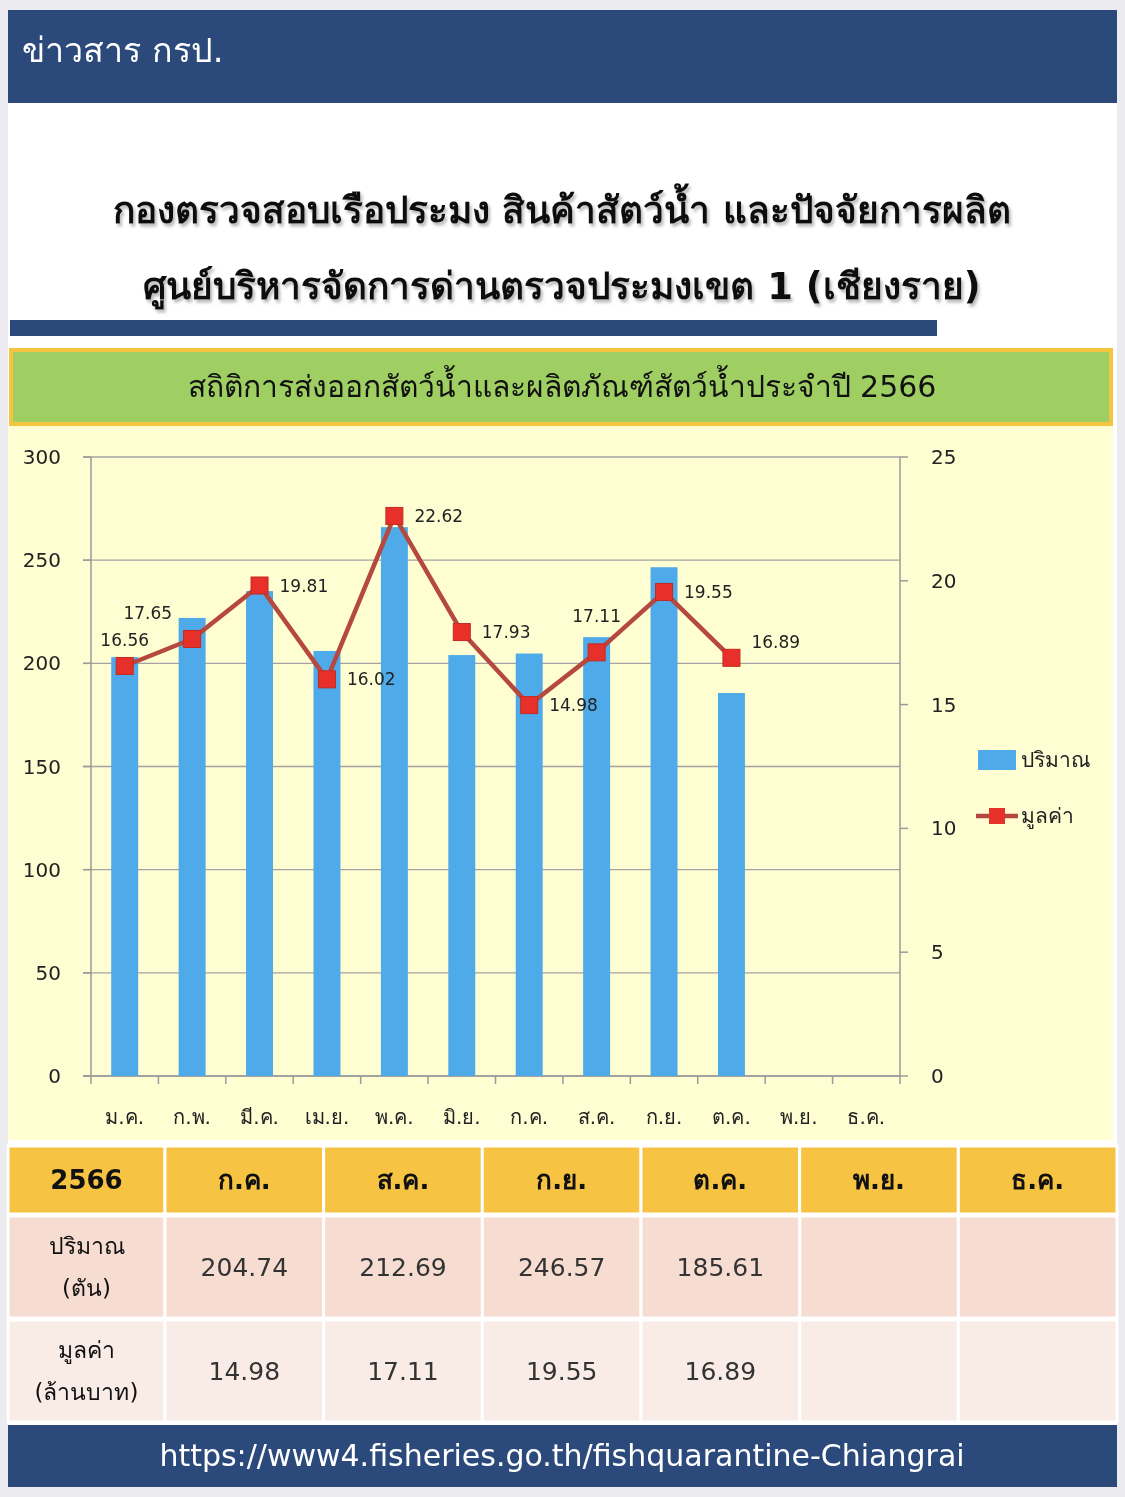 The image size is (1125, 1497). What do you see at coordinates (562, 1455) in the screenshot?
I see `text: https://www4.fisheries.go.th/fishquarantine-Chiangrai` at bounding box center [562, 1455].